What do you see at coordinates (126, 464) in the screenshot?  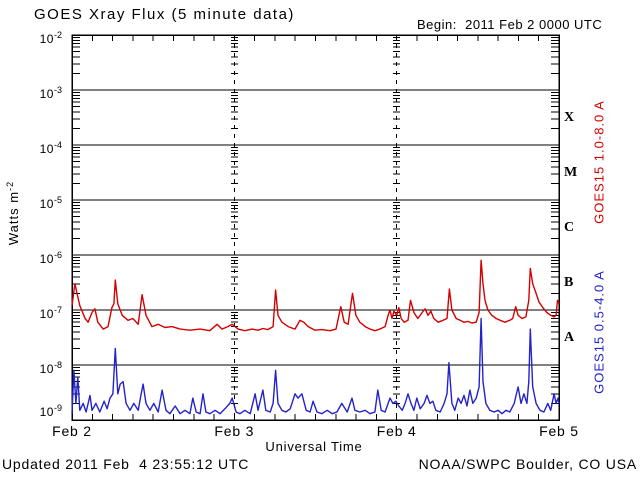 I see `updated-timestamp: Updated 2011 Feb 4 23:55:12 UTC` at bounding box center [126, 464].